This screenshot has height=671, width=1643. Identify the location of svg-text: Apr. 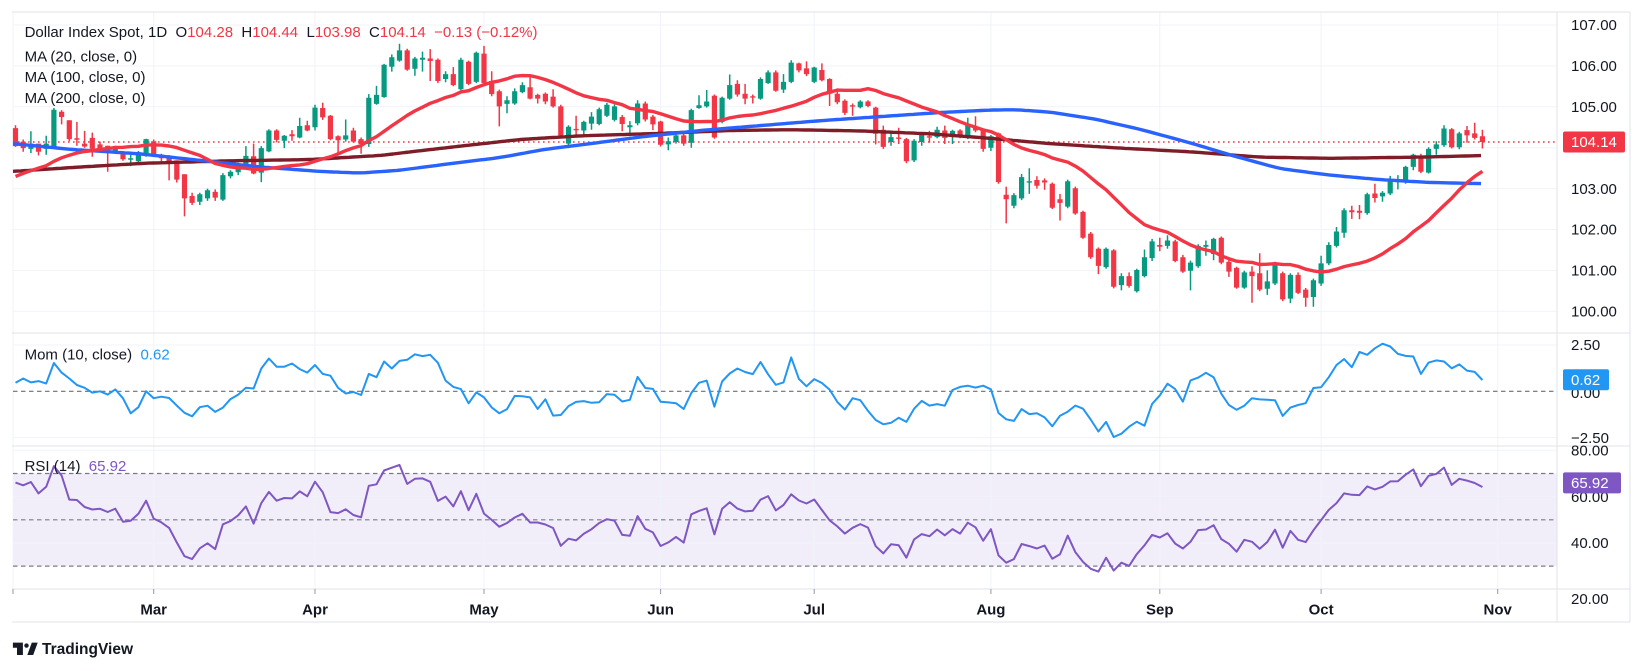
(315, 610).